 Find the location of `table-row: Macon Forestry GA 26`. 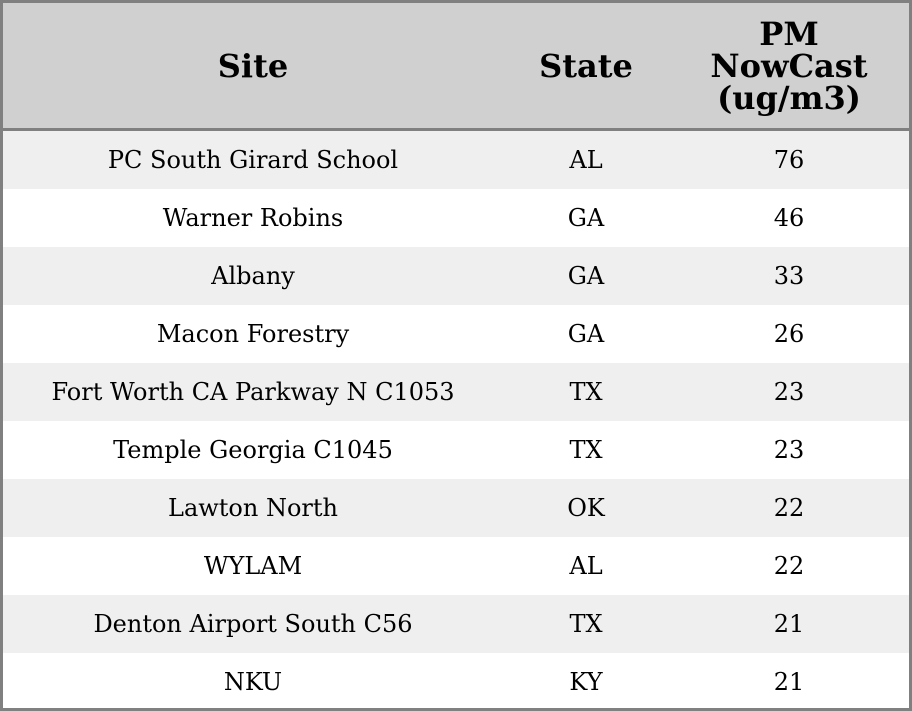

table-row: Macon Forestry GA 26 is located at coordinates (456, 334).